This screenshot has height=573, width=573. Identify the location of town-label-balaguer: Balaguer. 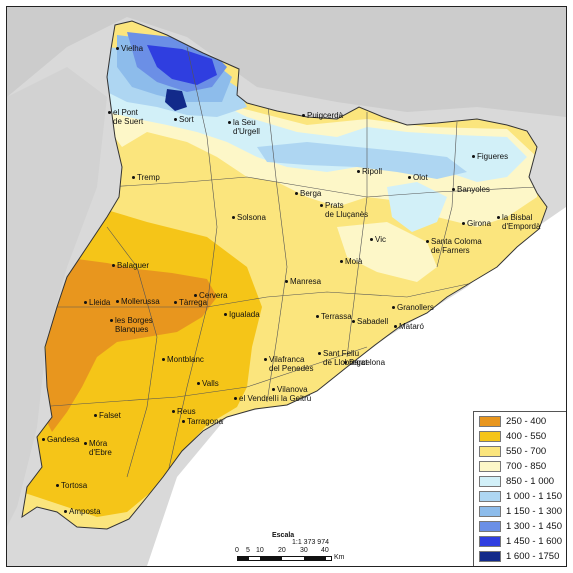
(130, 265).